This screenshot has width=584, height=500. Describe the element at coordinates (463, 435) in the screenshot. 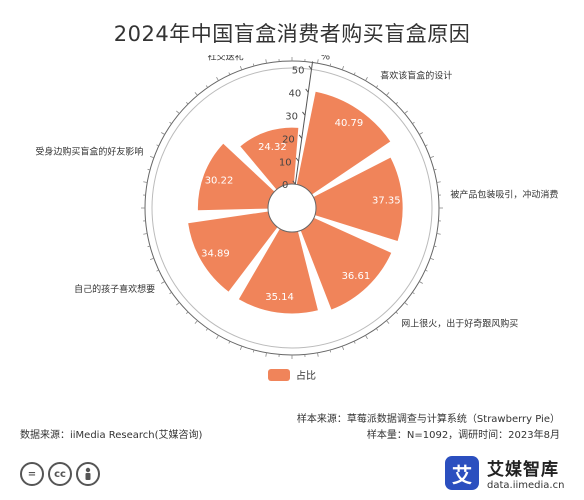

I see `sample-size-note: 样本量：N=1092，调研时间：2023年8月` at that location.